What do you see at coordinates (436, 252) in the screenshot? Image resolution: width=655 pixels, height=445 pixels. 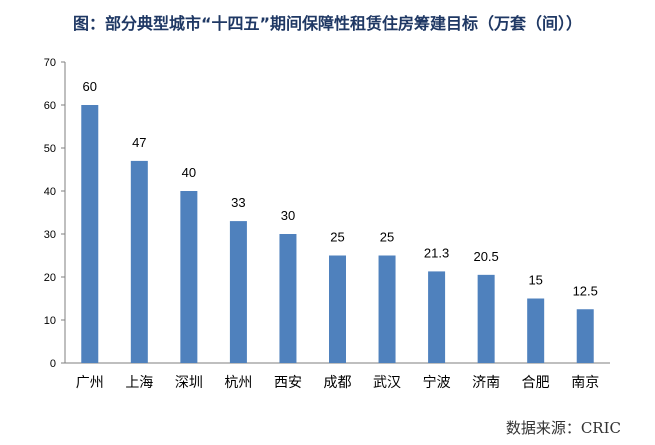 I see `data-label: 21.3` at bounding box center [436, 252].